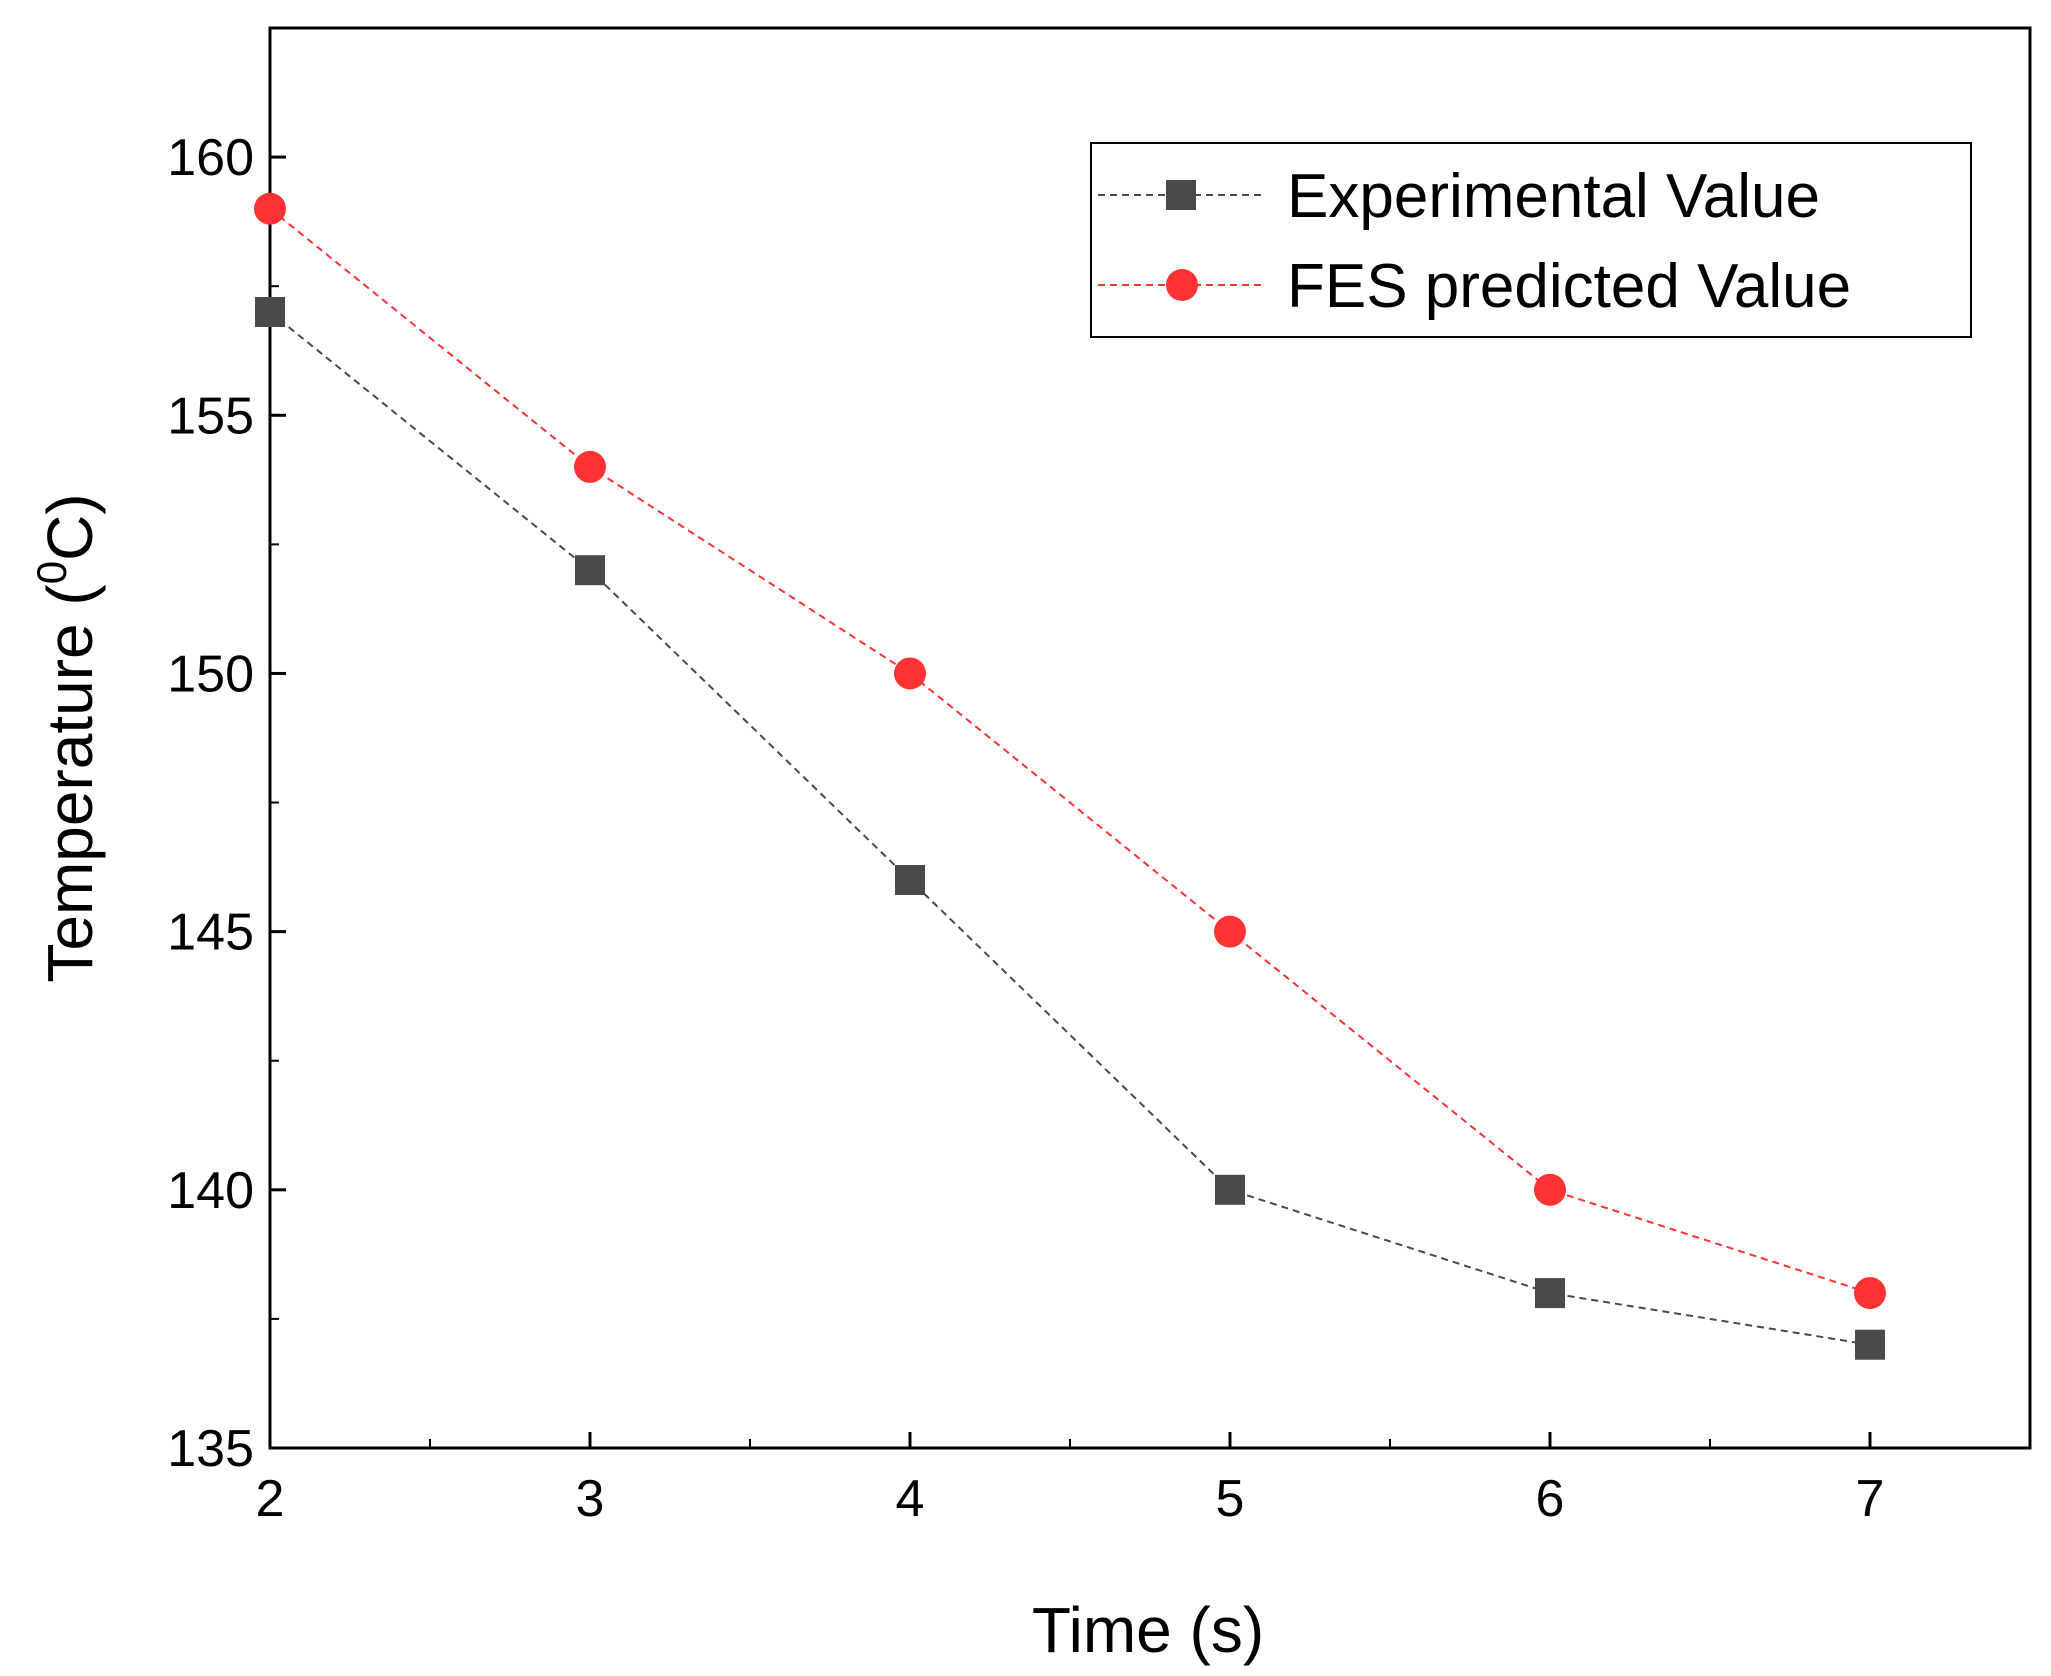 This screenshot has width=2051, height=1676. Describe the element at coordinates (210, 158) in the screenshot. I see `y-tick-label: 160` at that location.